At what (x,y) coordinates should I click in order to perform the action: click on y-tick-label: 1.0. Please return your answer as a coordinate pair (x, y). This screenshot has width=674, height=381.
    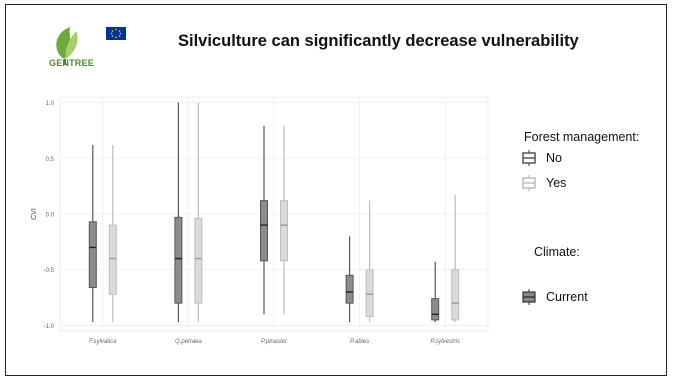
    Looking at the image, I should click on (50, 104).